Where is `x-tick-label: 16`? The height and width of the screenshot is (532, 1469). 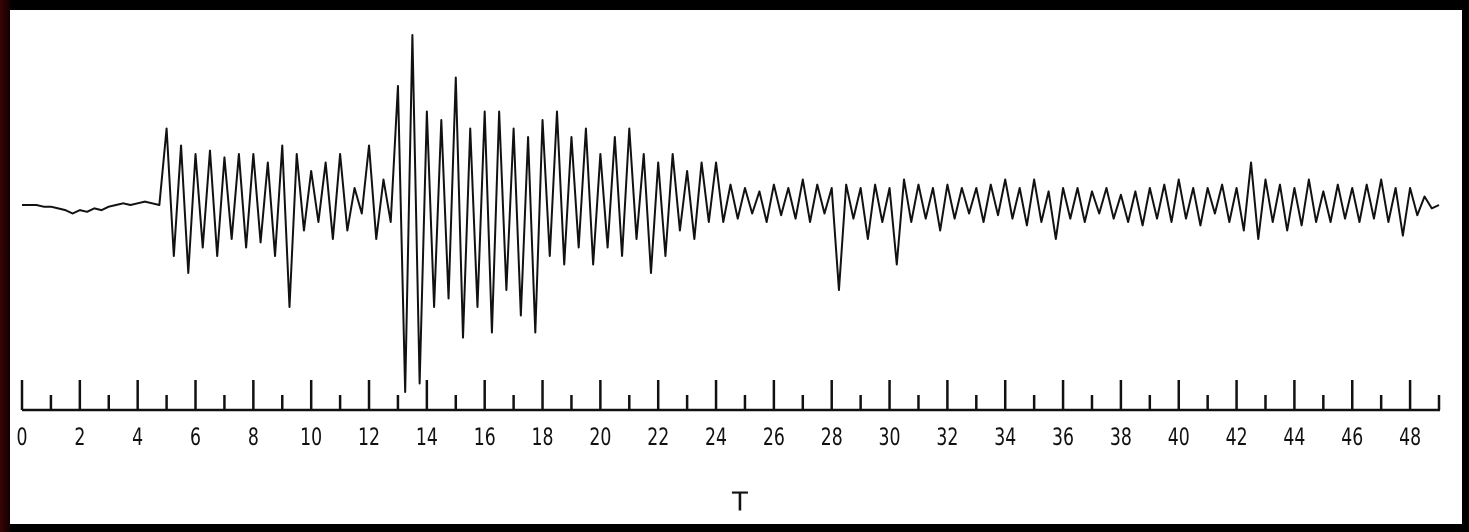 x-tick-label: 16 is located at coordinates (485, 437).